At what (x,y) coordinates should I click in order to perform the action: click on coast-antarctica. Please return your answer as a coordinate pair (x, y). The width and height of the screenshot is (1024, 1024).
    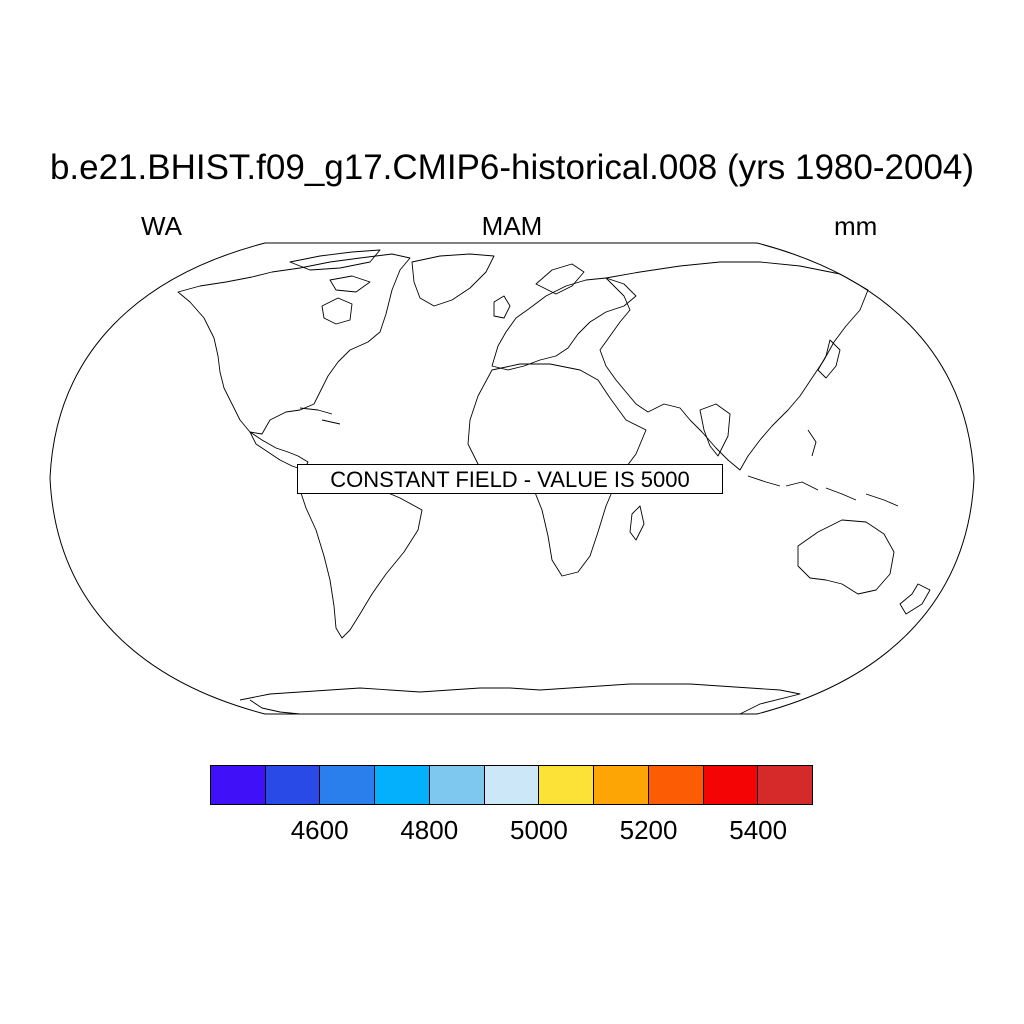
    Looking at the image, I should click on (520, 699).